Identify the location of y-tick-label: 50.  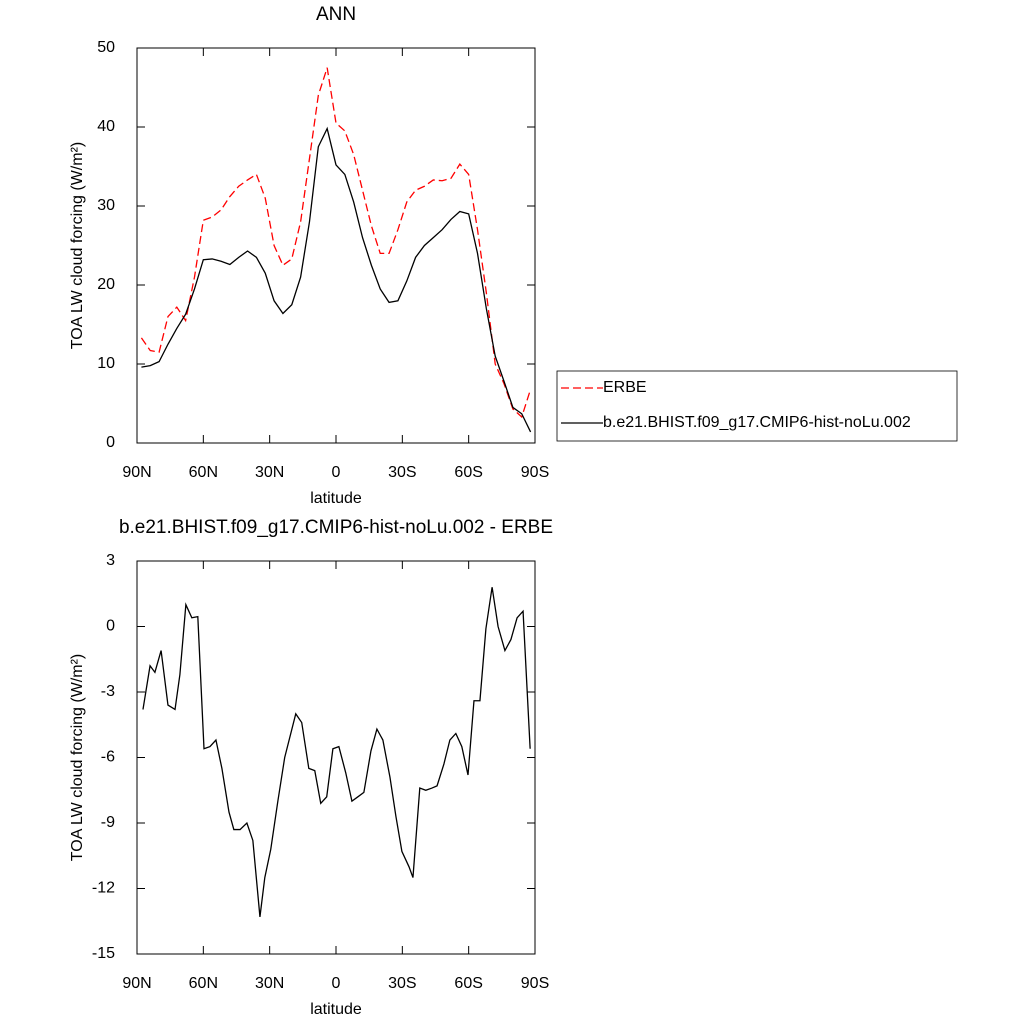
(106, 47).